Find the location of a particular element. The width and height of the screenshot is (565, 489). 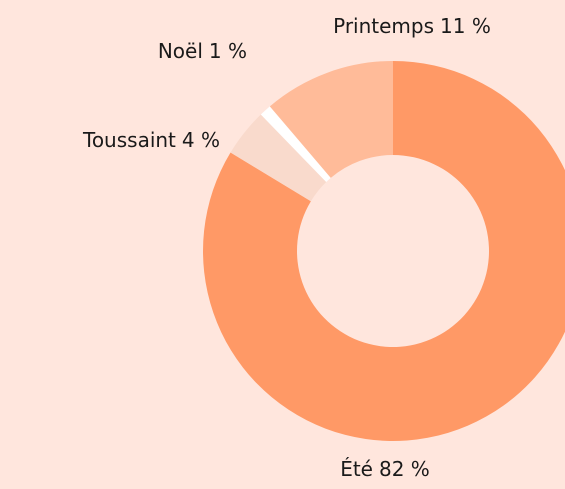

slice-label: Toussaint 4 % is located at coordinates (151, 140).